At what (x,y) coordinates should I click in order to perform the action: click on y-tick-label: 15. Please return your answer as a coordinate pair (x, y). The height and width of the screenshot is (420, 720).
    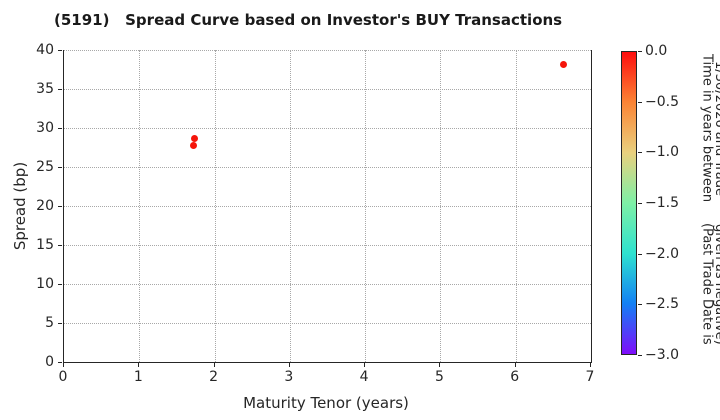
    Looking at the image, I should click on (45, 245).